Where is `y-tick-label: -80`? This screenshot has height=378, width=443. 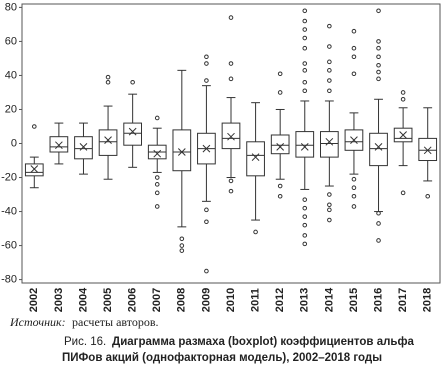
y-tick-label: -80 is located at coordinates (9, 280).